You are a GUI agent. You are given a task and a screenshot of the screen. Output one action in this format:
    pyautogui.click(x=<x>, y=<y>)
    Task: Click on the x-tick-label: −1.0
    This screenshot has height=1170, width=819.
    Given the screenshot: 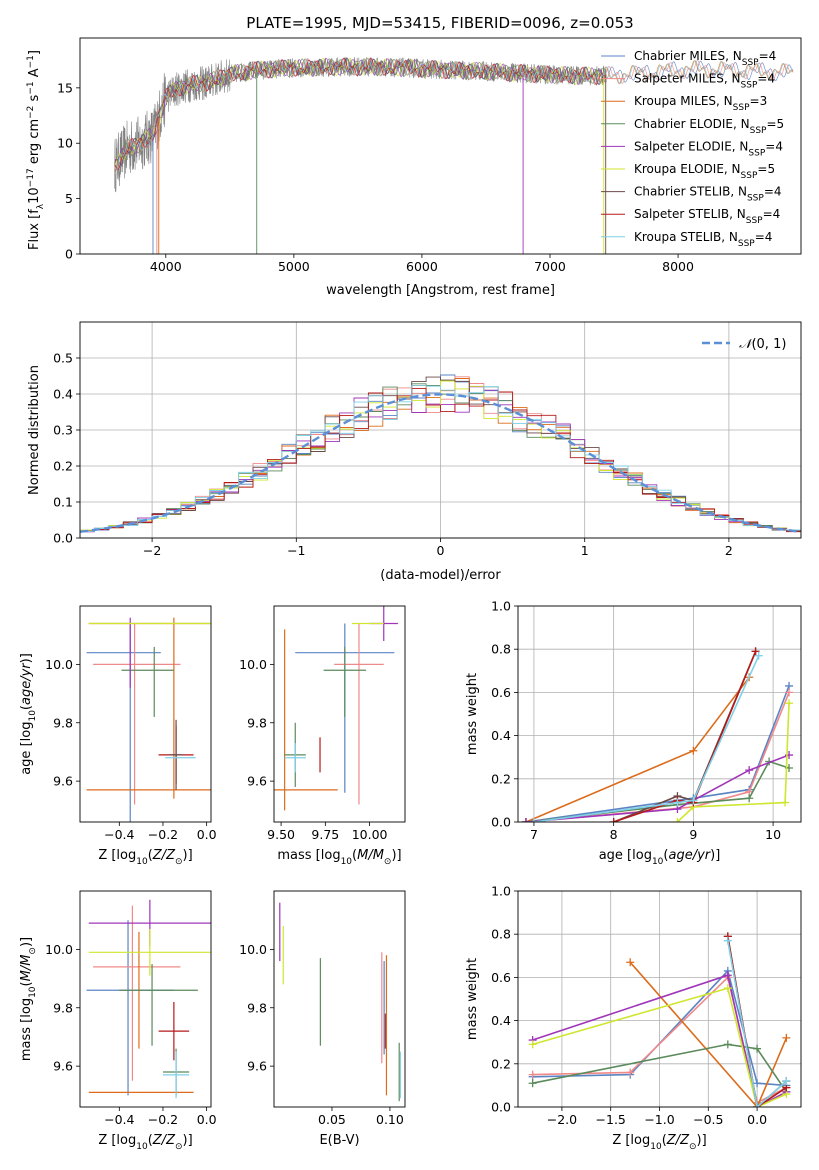 What is the action you would take?
    pyautogui.click(x=659, y=1119)
    